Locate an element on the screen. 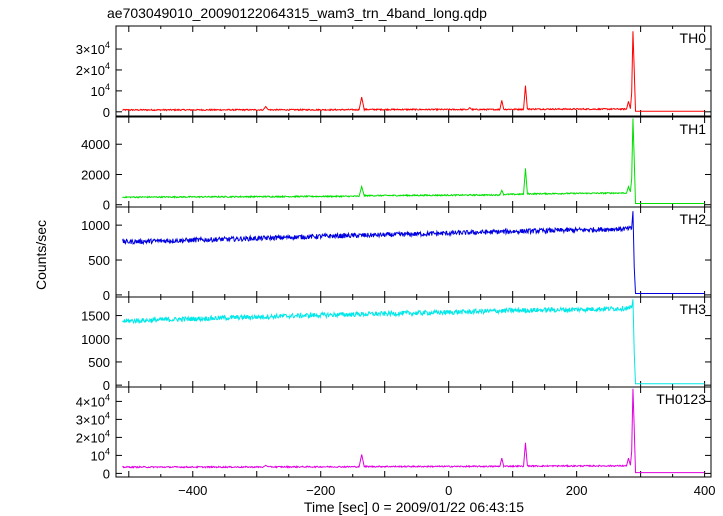 The height and width of the screenshot is (516, 723). series-line-th1 is located at coordinates (413, 161).